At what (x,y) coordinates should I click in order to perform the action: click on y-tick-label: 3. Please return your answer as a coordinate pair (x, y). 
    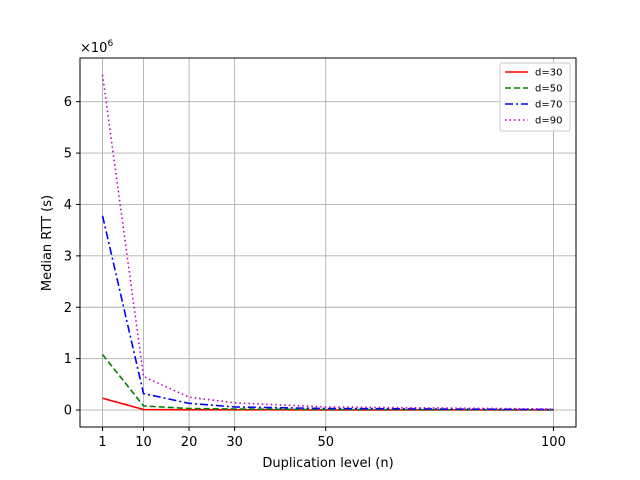
    Looking at the image, I should click on (68, 256).